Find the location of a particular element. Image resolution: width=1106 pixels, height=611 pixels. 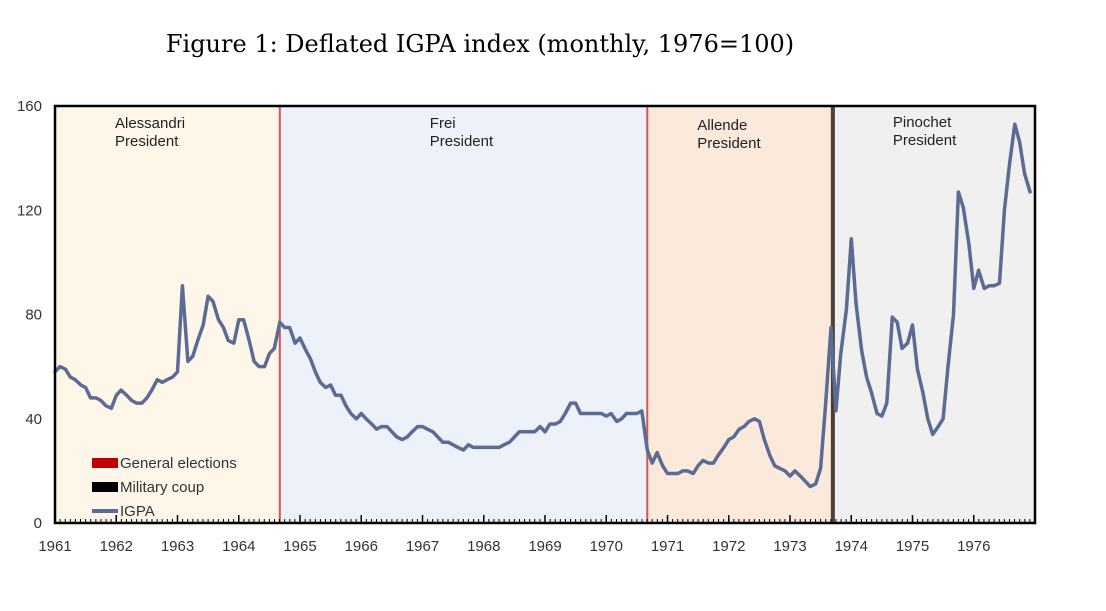

period-sublabel-alessandri: President is located at coordinates (147, 141).